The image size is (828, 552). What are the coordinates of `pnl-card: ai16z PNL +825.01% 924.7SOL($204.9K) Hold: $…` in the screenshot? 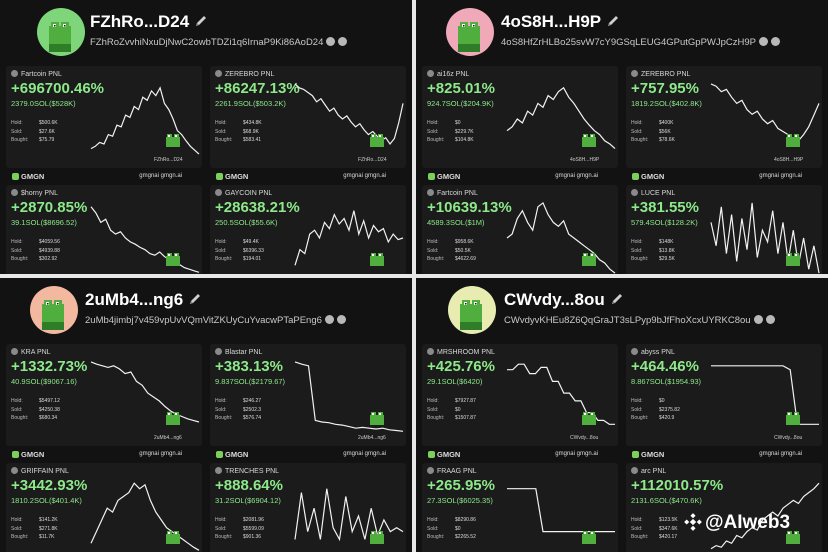 It's located at (520, 117).